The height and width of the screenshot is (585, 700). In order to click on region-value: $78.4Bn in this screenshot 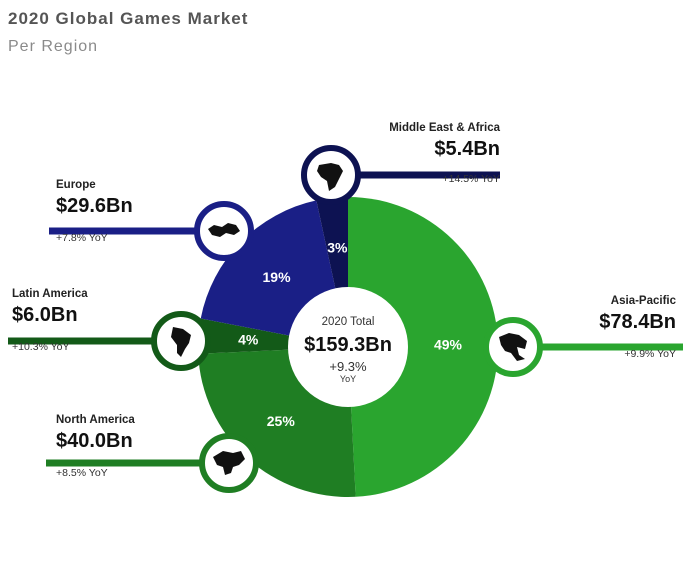, I will do `click(637, 322)`.